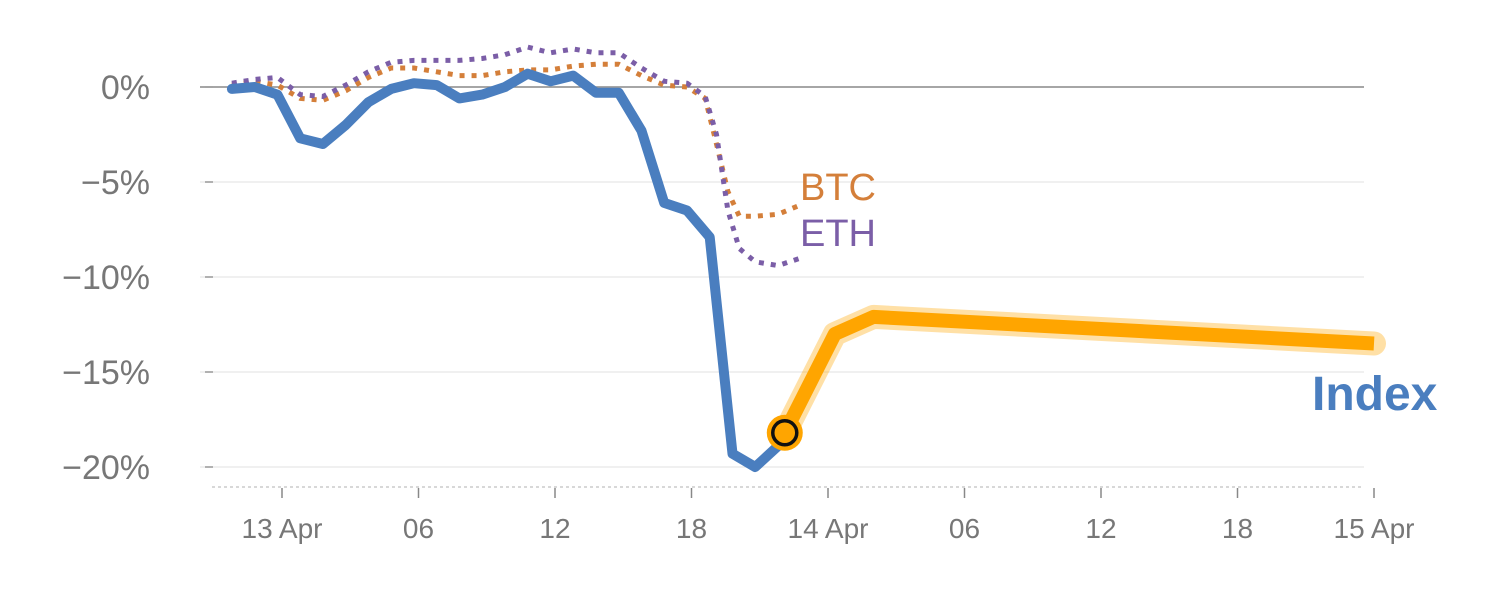 This screenshot has width=1500, height=600. Describe the element at coordinates (106, 468) in the screenshot. I see `y-tick-label: −20%` at that location.